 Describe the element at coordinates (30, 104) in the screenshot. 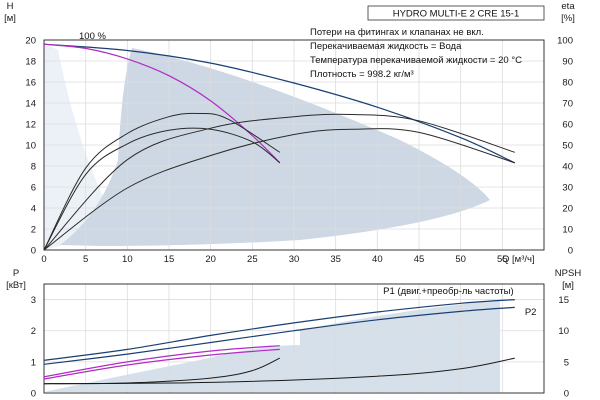

I see `head-tick-label: 14` at that location.